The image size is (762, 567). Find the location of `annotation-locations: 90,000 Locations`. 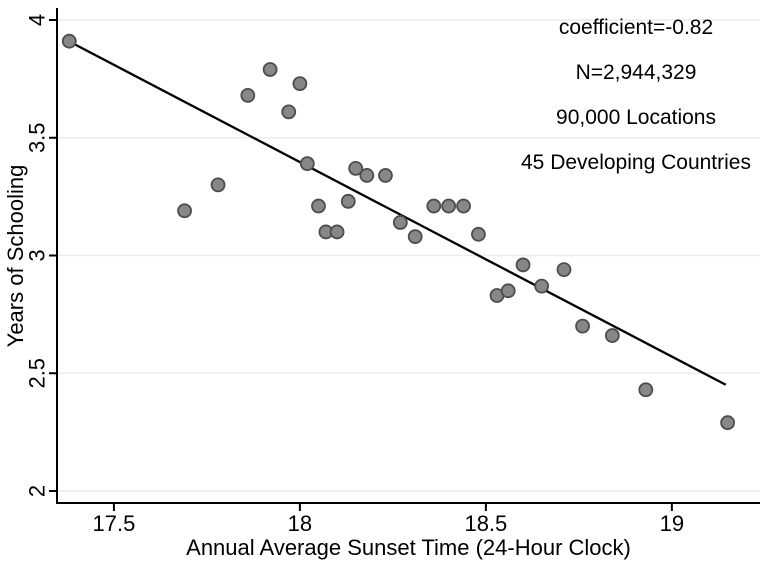

annotation-locations: 90,000 Locations is located at coordinates (636, 117).